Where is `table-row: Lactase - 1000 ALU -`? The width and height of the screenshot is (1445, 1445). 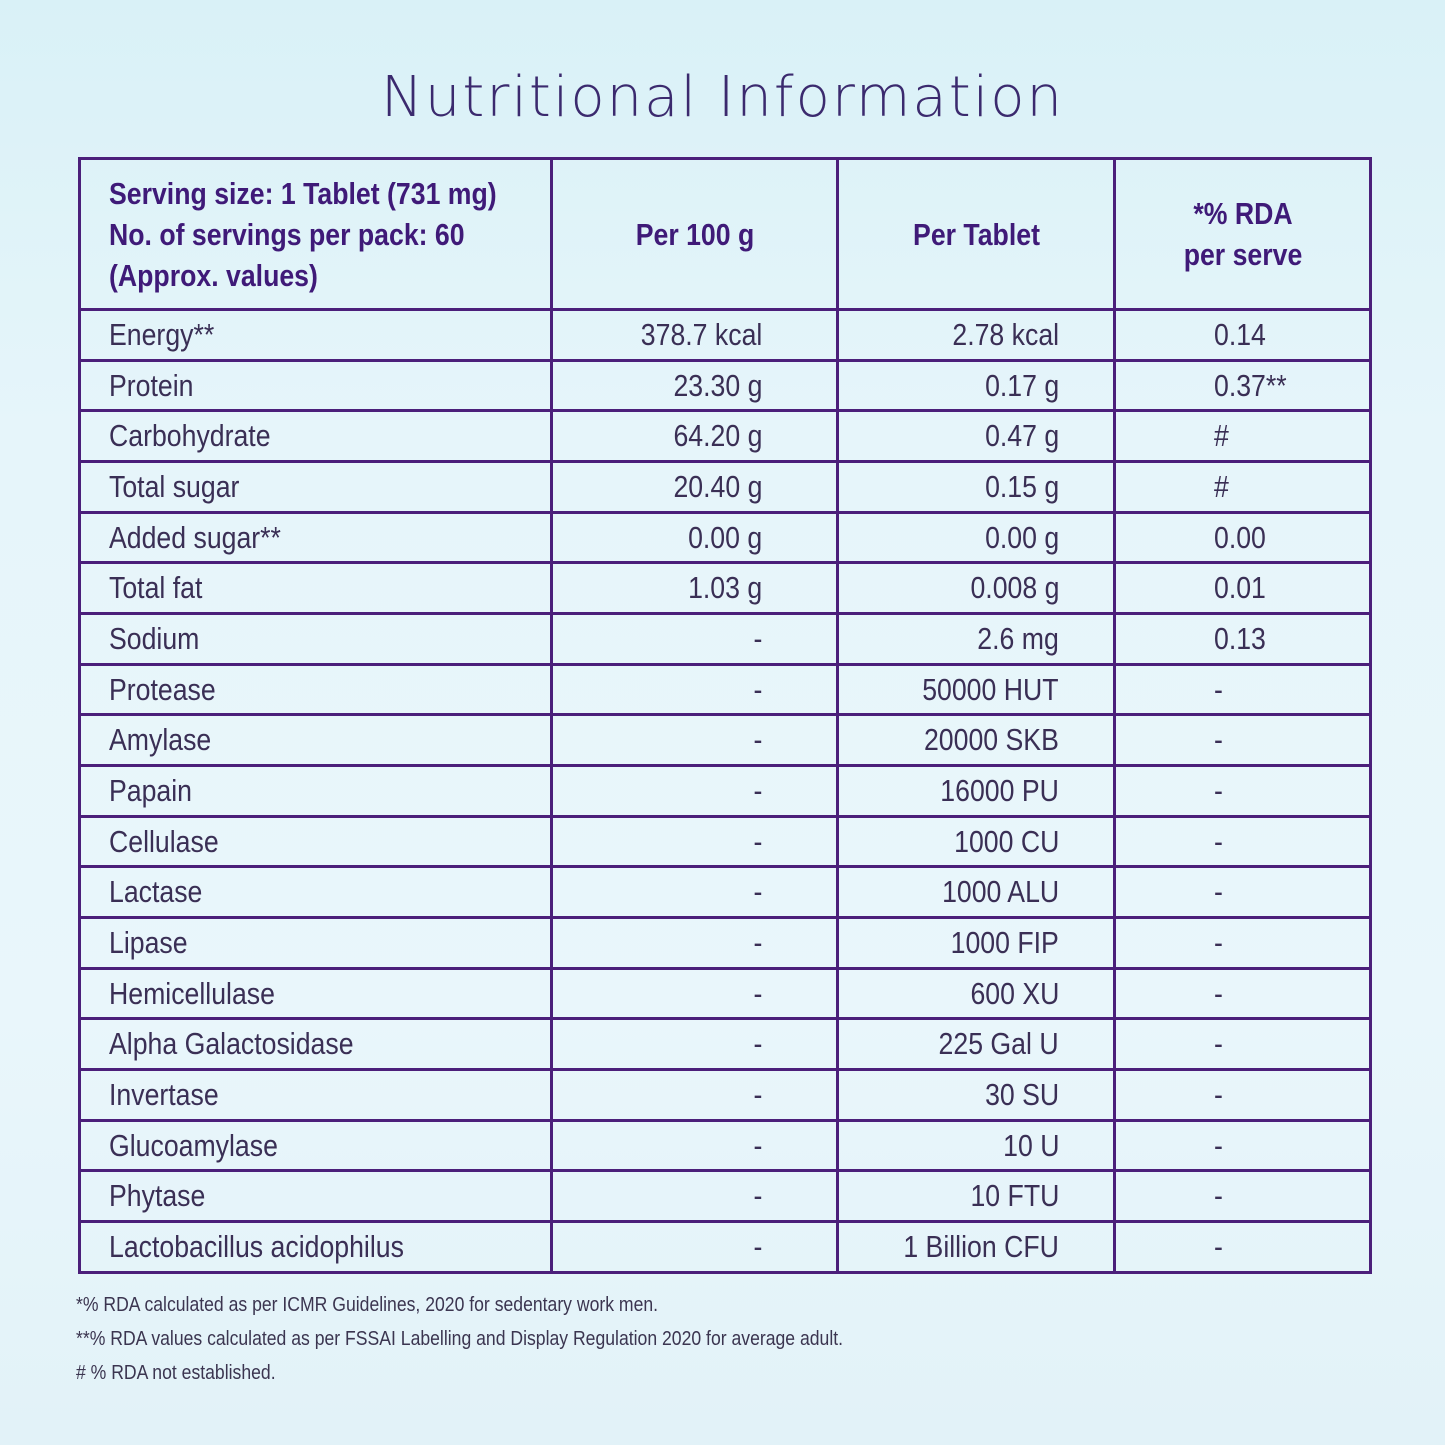
table-row: Lactase - 1000 ALU - is located at coordinates (725, 892).